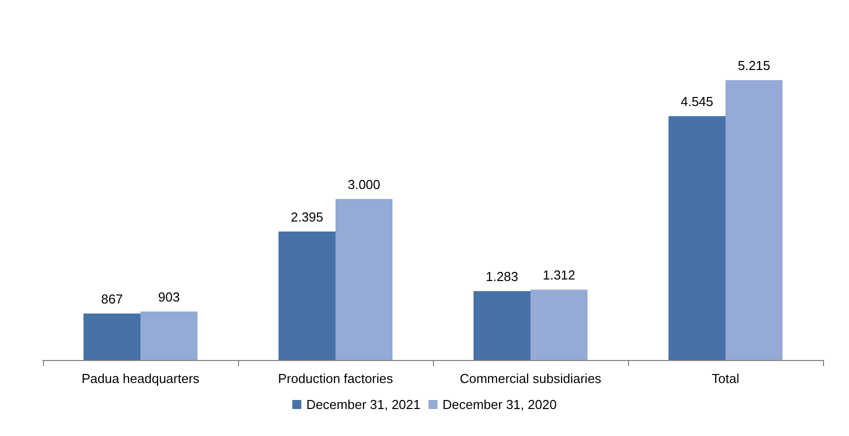 This screenshot has height=436, width=849. I want to click on legend-label: December 31, 2021, so click(363, 404).